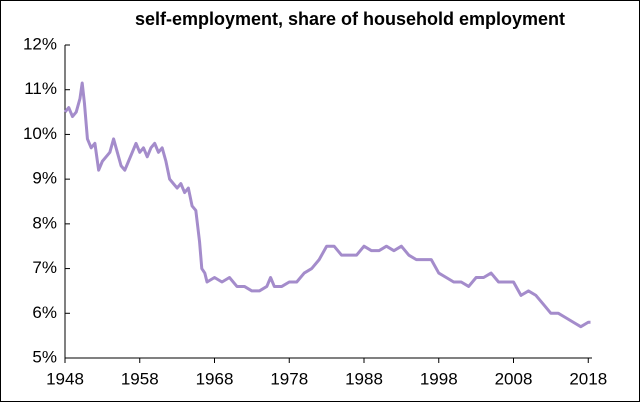 The image size is (640, 402). What do you see at coordinates (44, 312) in the screenshot?
I see `y-tick-label: 6%` at bounding box center [44, 312].